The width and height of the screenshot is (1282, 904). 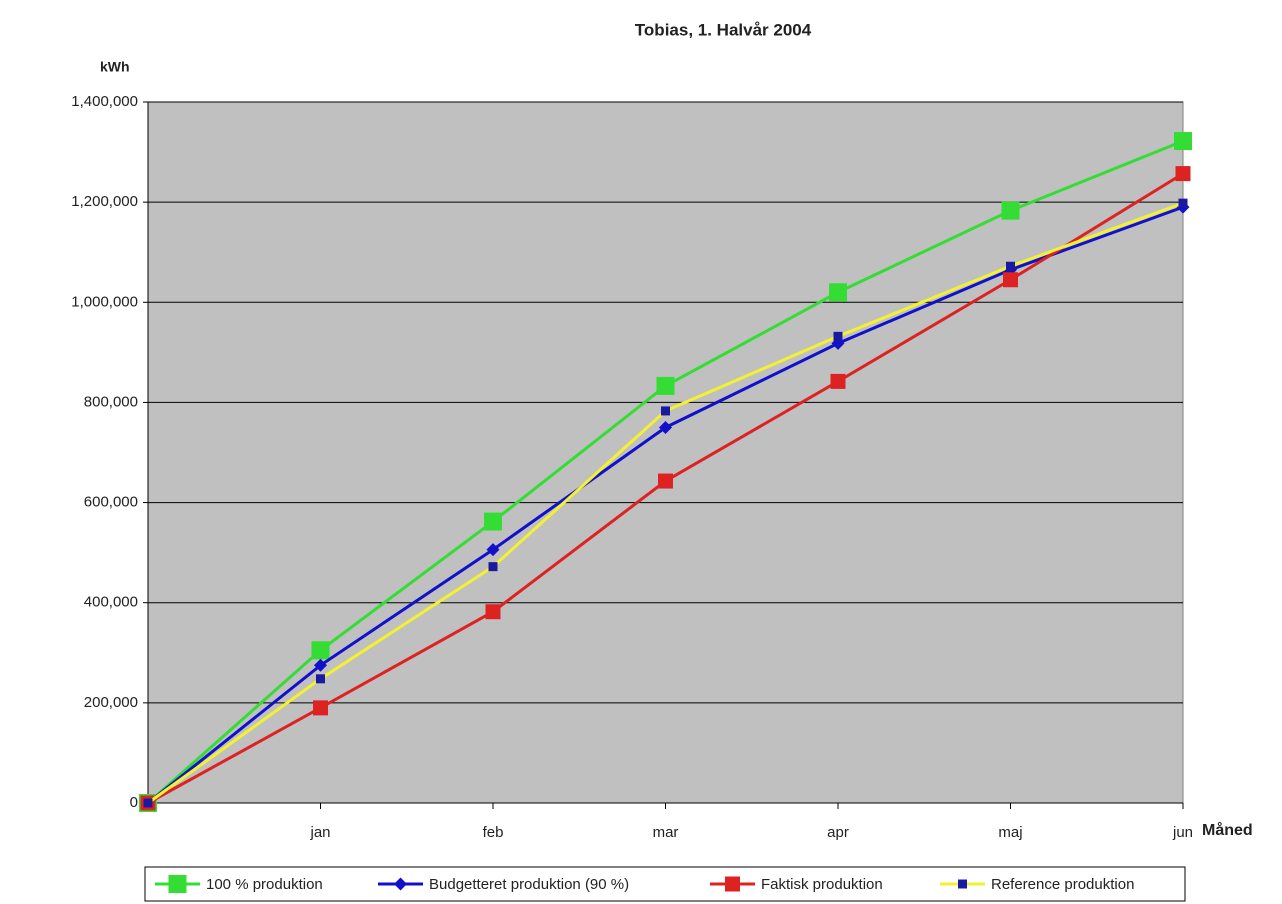 I want to click on x-tick-label: apr, so click(x=838, y=832).